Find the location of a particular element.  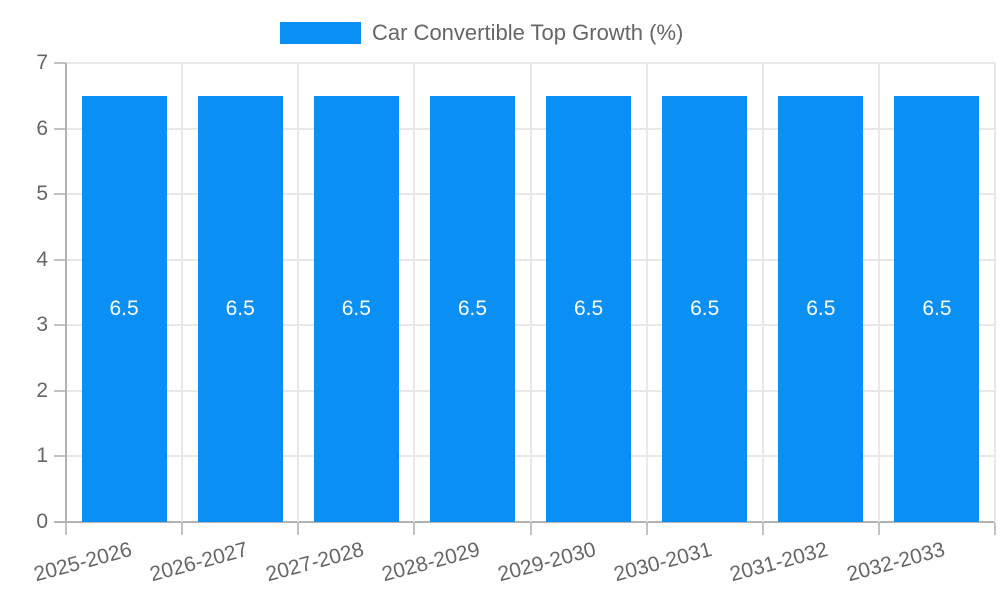

y-axis-tick-label: 0 is located at coordinates (42, 521).